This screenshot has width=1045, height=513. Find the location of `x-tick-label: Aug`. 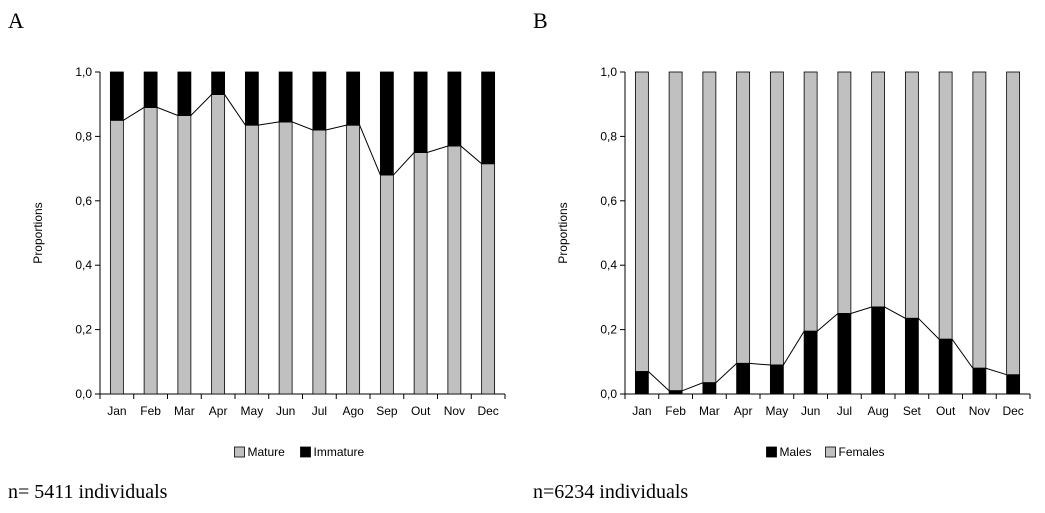

x-tick-label: Aug is located at coordinates (877, 411).